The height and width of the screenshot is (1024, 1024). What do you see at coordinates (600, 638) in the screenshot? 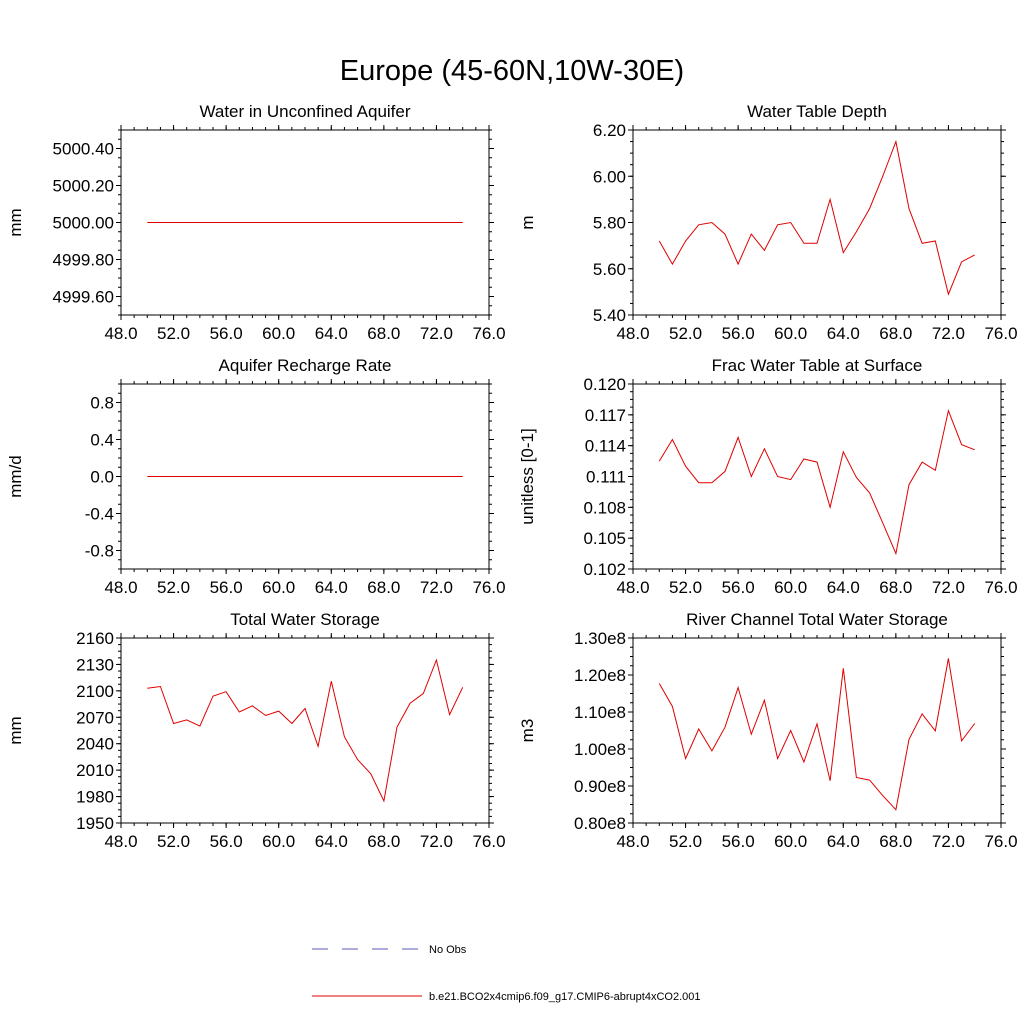
I see `y-tick-label: 1.30e8` at bounding box center [600, 638].